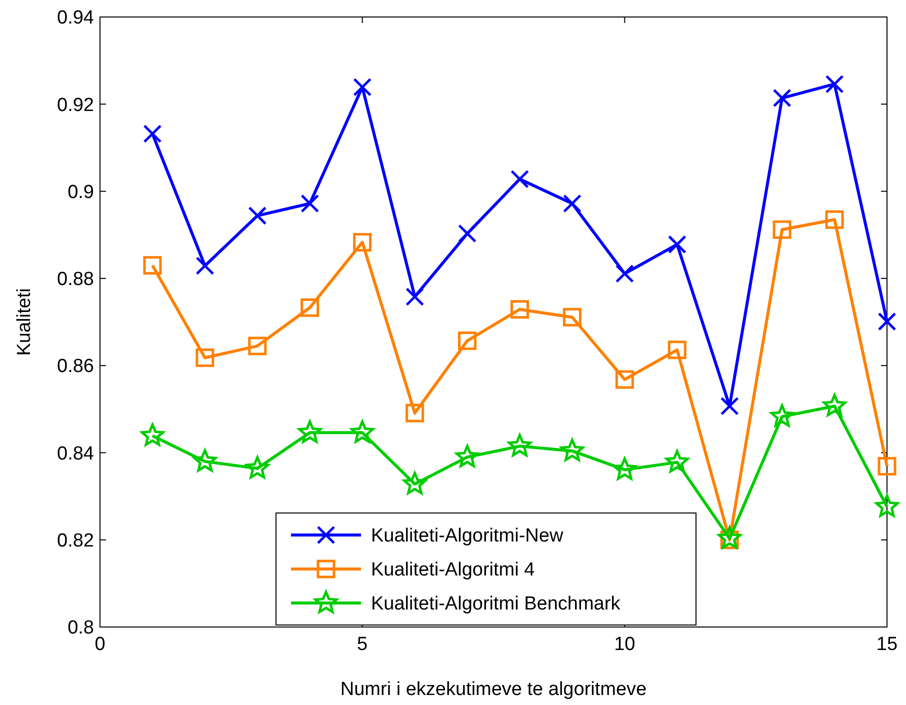  What do you see at coordinates (625, 644) in the screenshot?
I see `x-tick-label: 10` at bounding box center [625, 644].